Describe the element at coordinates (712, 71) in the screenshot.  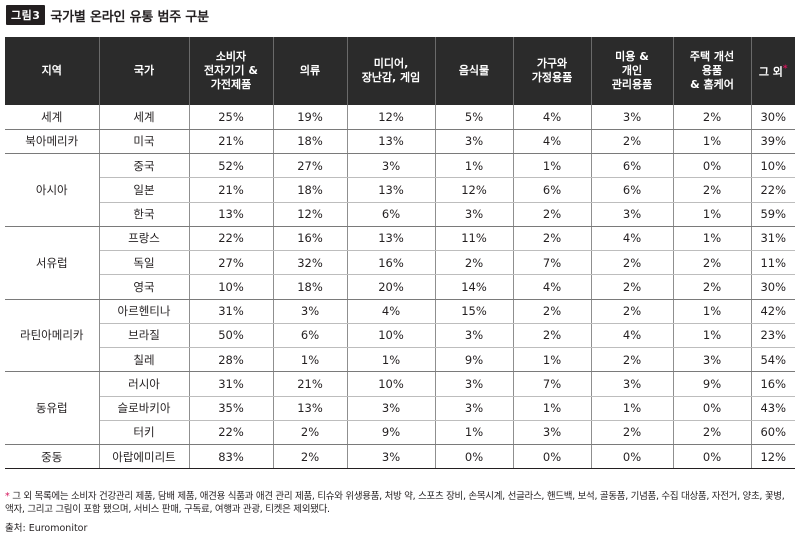
I see `column-header: 주택 개선 용품 & 홈케어` at that location.